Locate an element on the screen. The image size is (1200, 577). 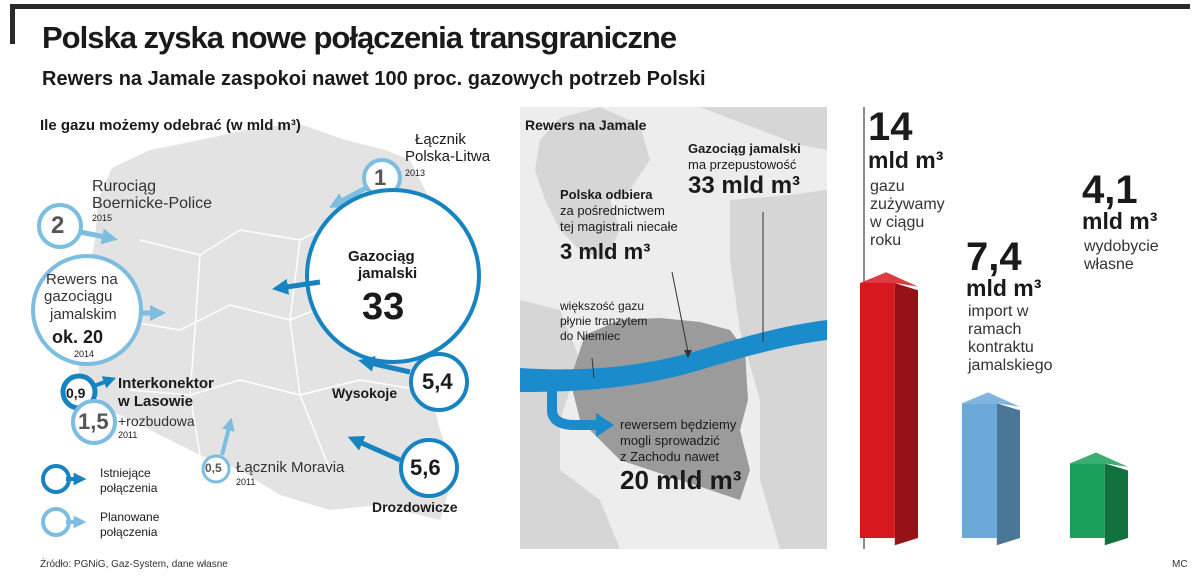
legend-existing-symbol is located at coordinates (56, 479).